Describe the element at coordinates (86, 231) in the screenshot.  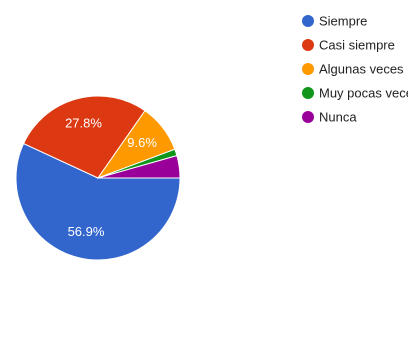
I see `pie-slice-value-label: 56.9%` at that location.